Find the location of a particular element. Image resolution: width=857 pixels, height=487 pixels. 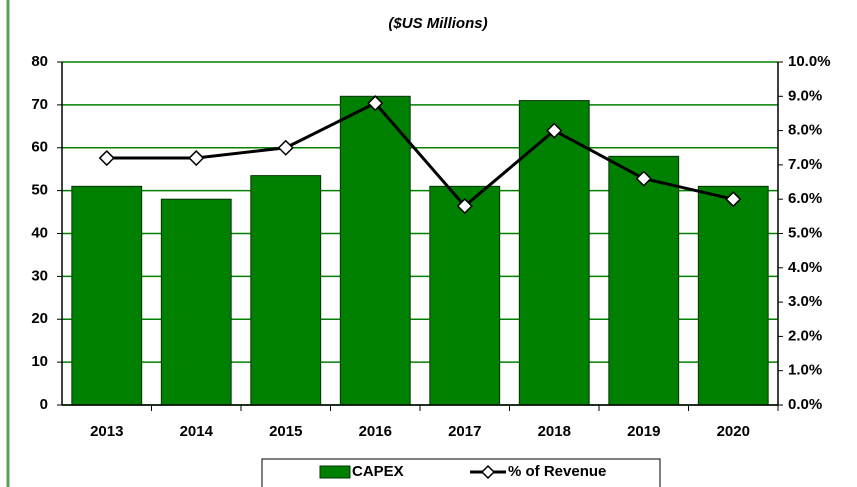

y2-tick-label: 8.0% is located at coordinates (805, 130).